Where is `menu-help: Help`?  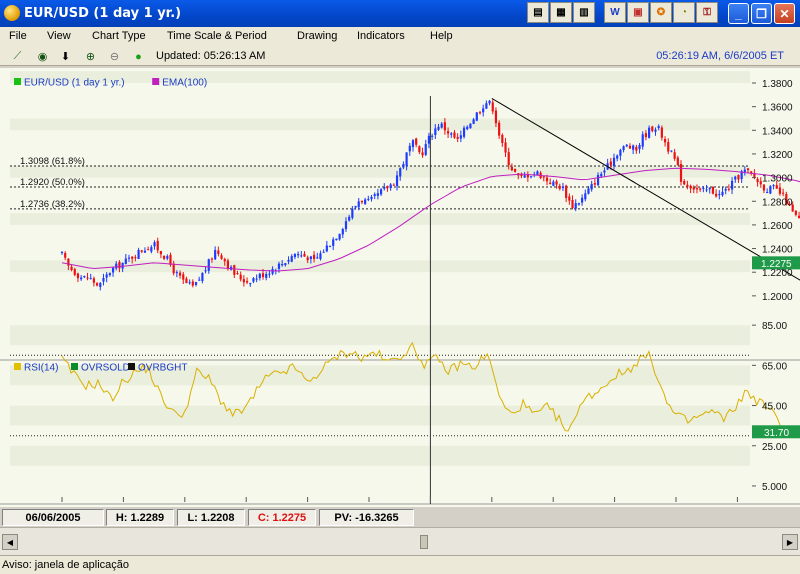
menu-help: Help is located at coordinates (441, 36).